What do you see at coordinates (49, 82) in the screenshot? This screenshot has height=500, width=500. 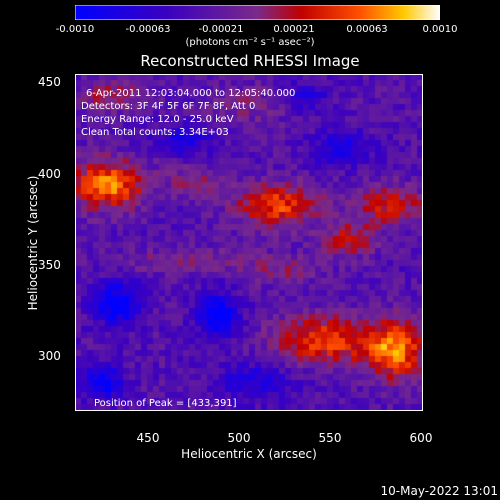 I see `y-tick-label: 450` at bounding box center [49, 82].